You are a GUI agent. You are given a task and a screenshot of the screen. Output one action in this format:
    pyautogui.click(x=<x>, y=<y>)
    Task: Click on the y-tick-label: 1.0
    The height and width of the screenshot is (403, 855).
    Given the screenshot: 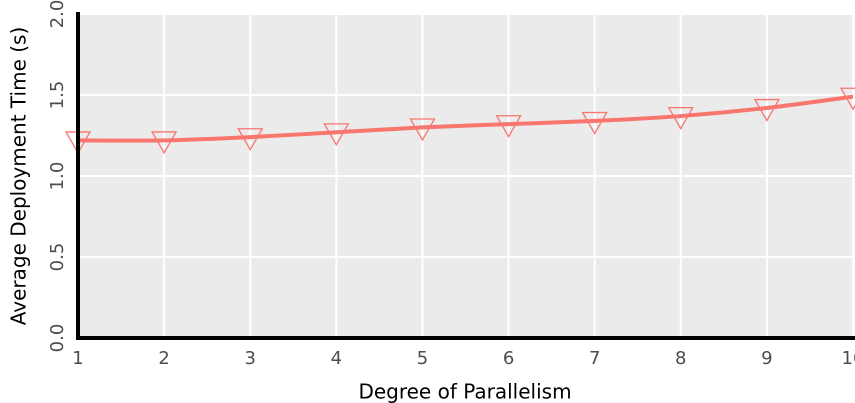 What is the action you would take?
    pyautogui.click(x=57, y=176)
    